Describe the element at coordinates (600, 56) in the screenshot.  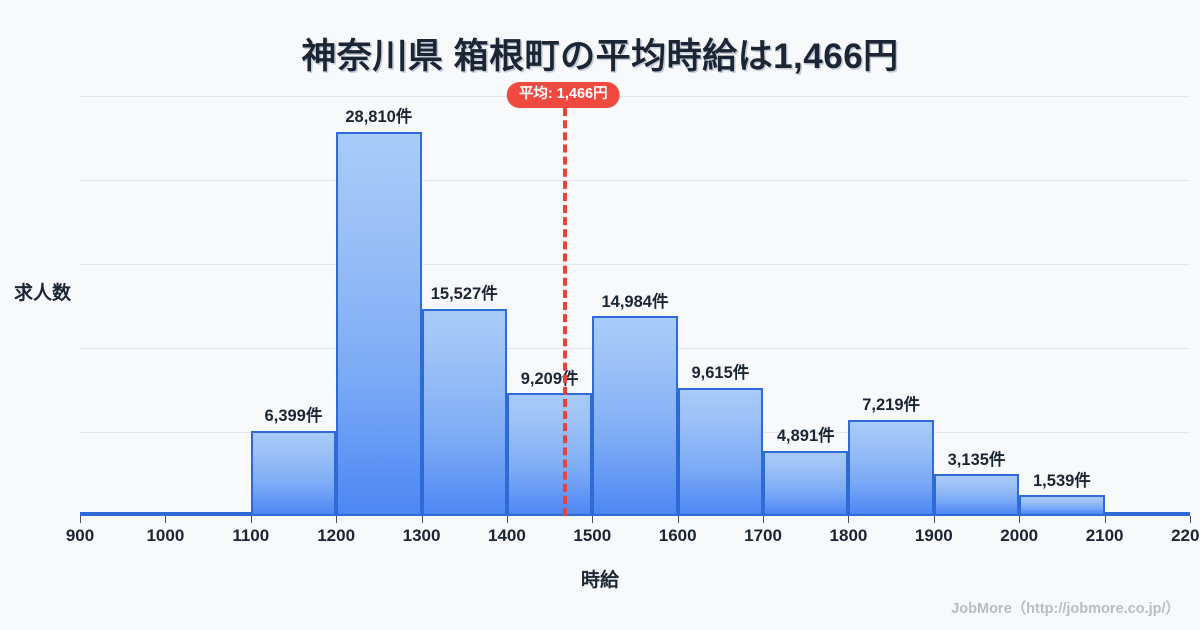
I see `page-title: 神奈川県 箱根町の平均時給は1,466円` at that location.